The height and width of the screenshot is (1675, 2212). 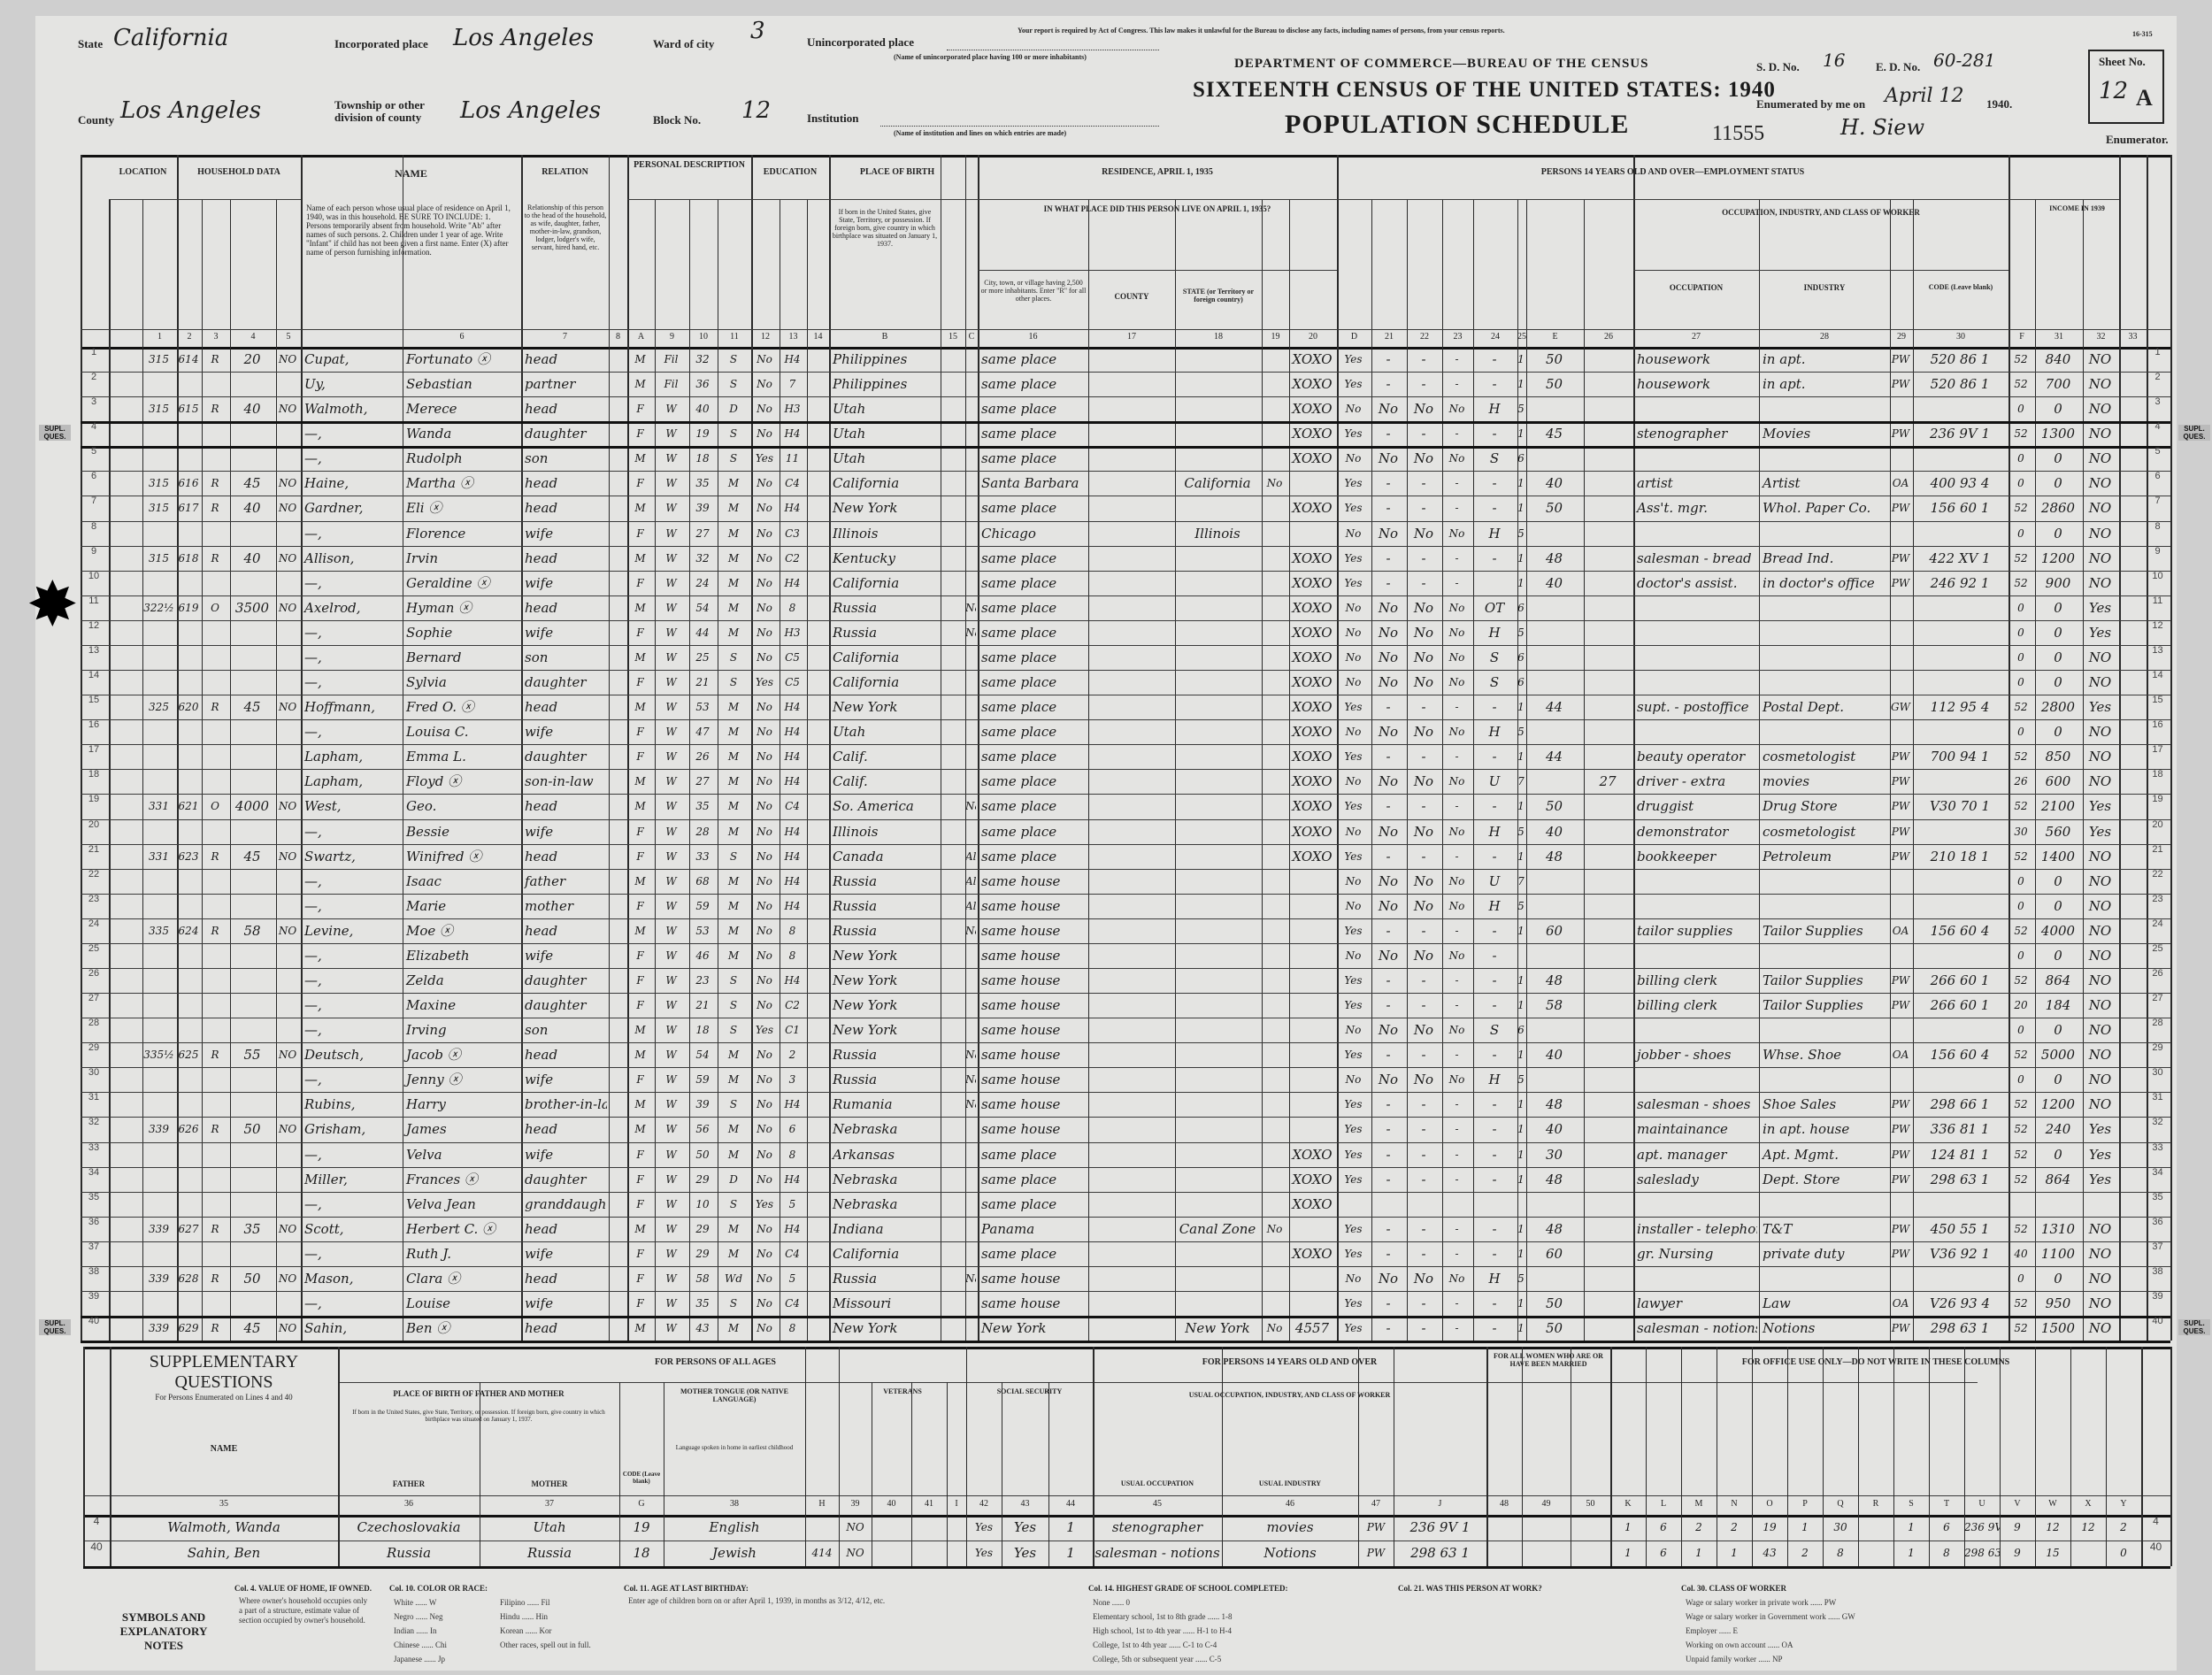 I want to click on cell-house: 315, so click(x=159, y=359).